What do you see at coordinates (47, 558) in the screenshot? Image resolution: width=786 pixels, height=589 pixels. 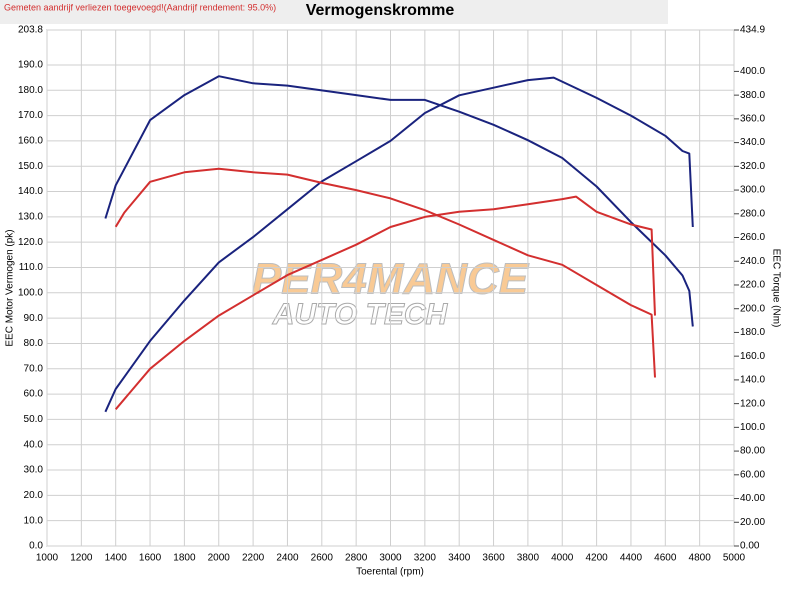 I see `x-tick-label: 1000` at bounding box center [47, 558].